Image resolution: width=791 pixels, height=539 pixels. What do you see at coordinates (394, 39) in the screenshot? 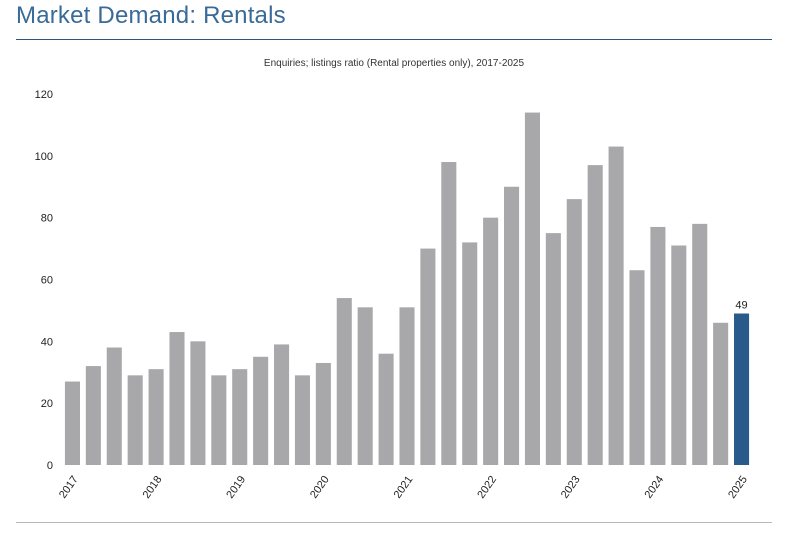
I see `title-divider` at bounding box center [394, 39].